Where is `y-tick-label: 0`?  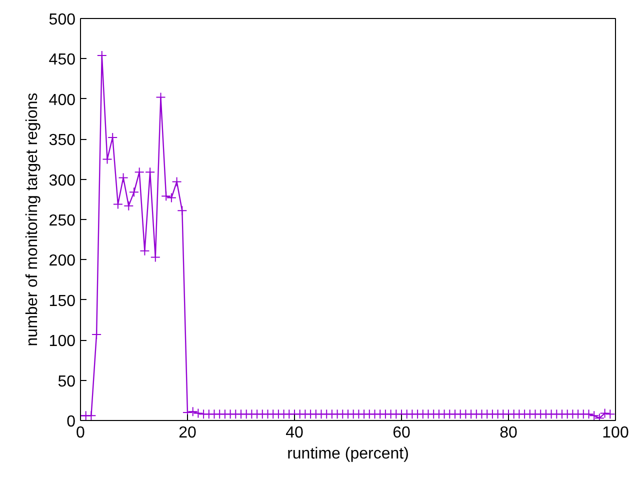 y-tick-label: 0 is located at coordinates (71, 422).